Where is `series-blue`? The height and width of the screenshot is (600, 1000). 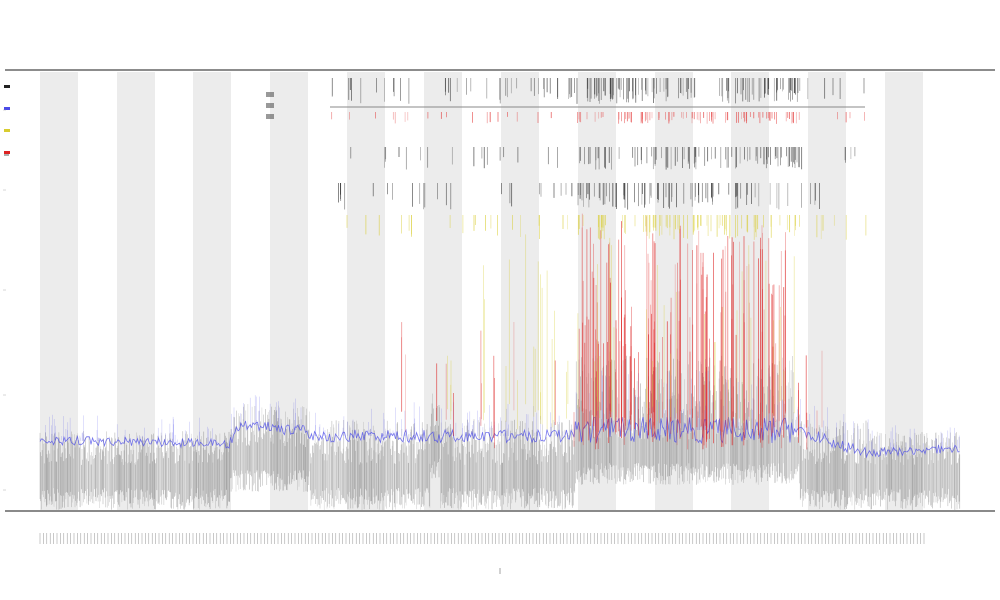
series-blue is located at coordinates (499, 414).